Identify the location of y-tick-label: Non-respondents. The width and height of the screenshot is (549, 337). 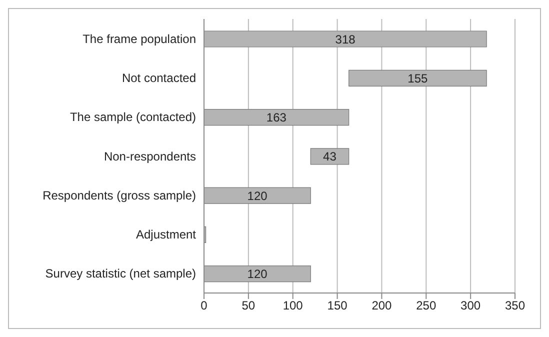
(150, 156).